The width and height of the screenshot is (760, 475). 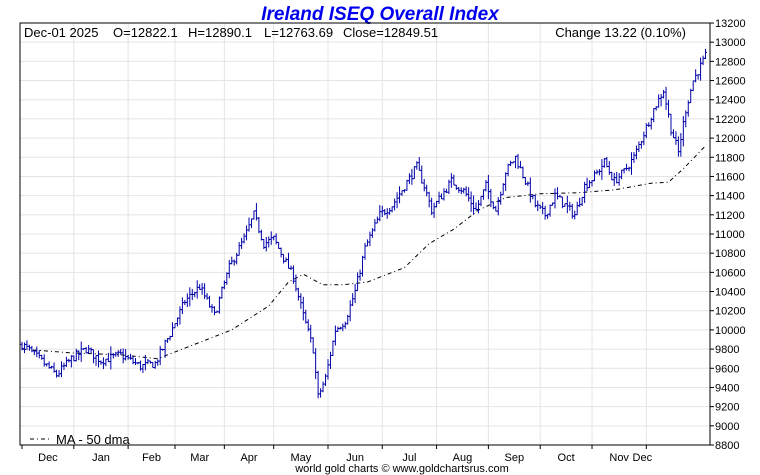 I want to click on y-tick-label: 9800, so click(x=727, y=350).